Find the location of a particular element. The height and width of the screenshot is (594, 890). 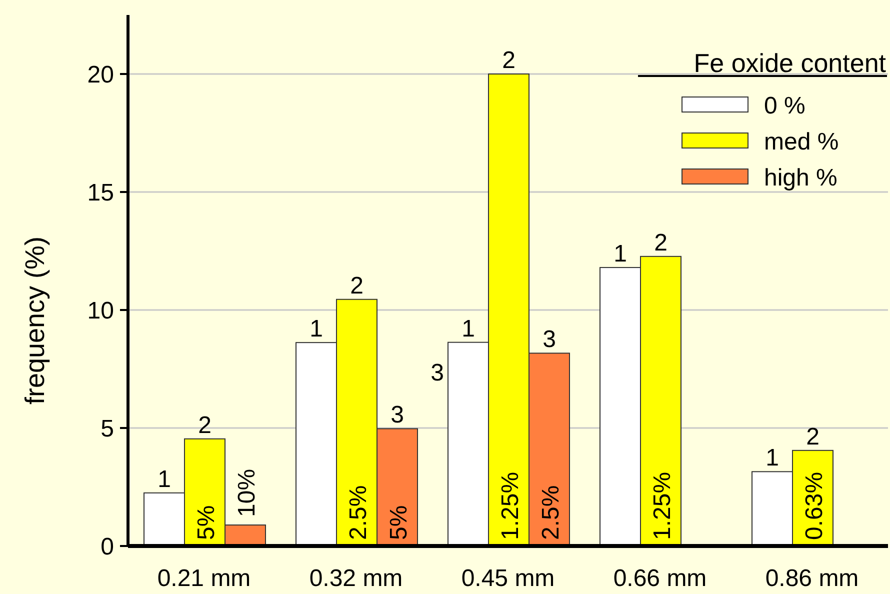

y-tick-label: 0 is located at coordinates (107, 546).